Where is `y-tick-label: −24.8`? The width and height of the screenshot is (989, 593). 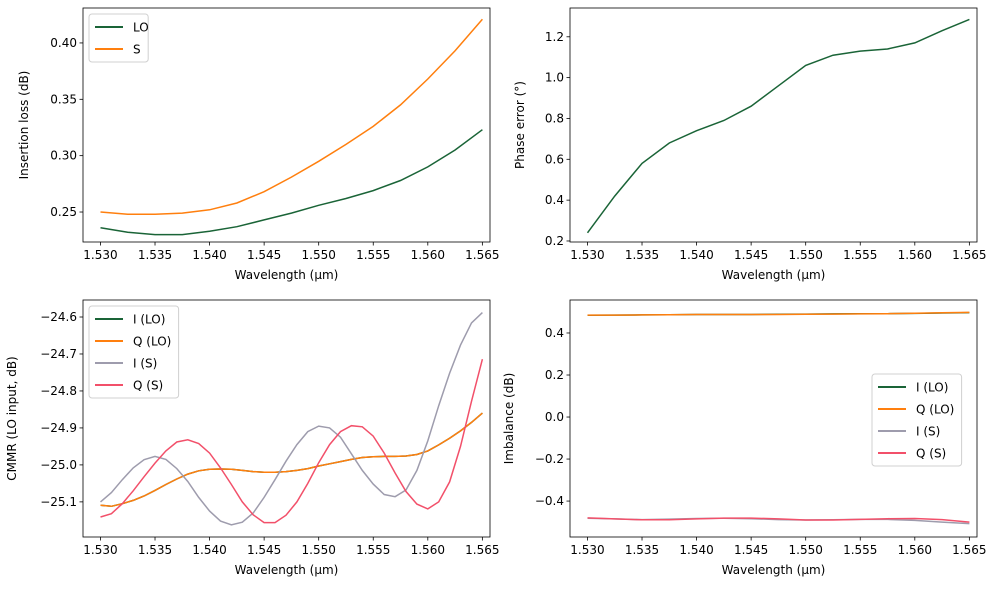 y-tick-label: −24.8 is located at coordinates (58, 391).